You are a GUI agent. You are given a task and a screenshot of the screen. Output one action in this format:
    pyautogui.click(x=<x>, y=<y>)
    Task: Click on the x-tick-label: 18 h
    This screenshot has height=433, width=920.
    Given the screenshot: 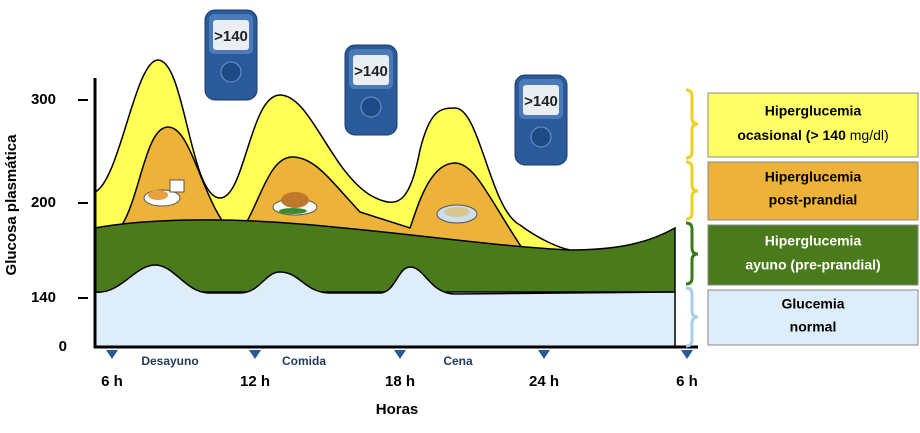 What is the action you would take?
    pyautogui.click(x=400, y=381)
    